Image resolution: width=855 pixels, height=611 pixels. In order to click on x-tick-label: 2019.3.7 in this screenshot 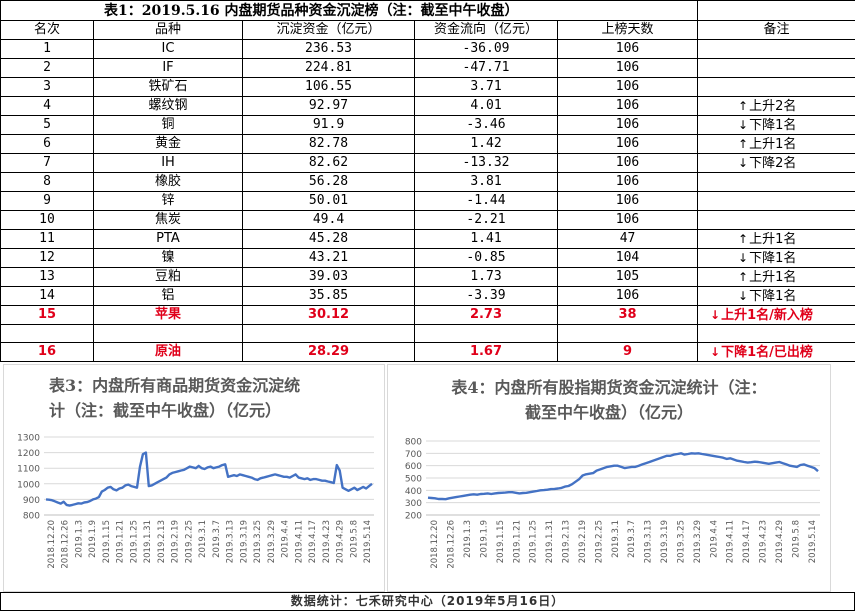, I will do `click(632, 539)`.